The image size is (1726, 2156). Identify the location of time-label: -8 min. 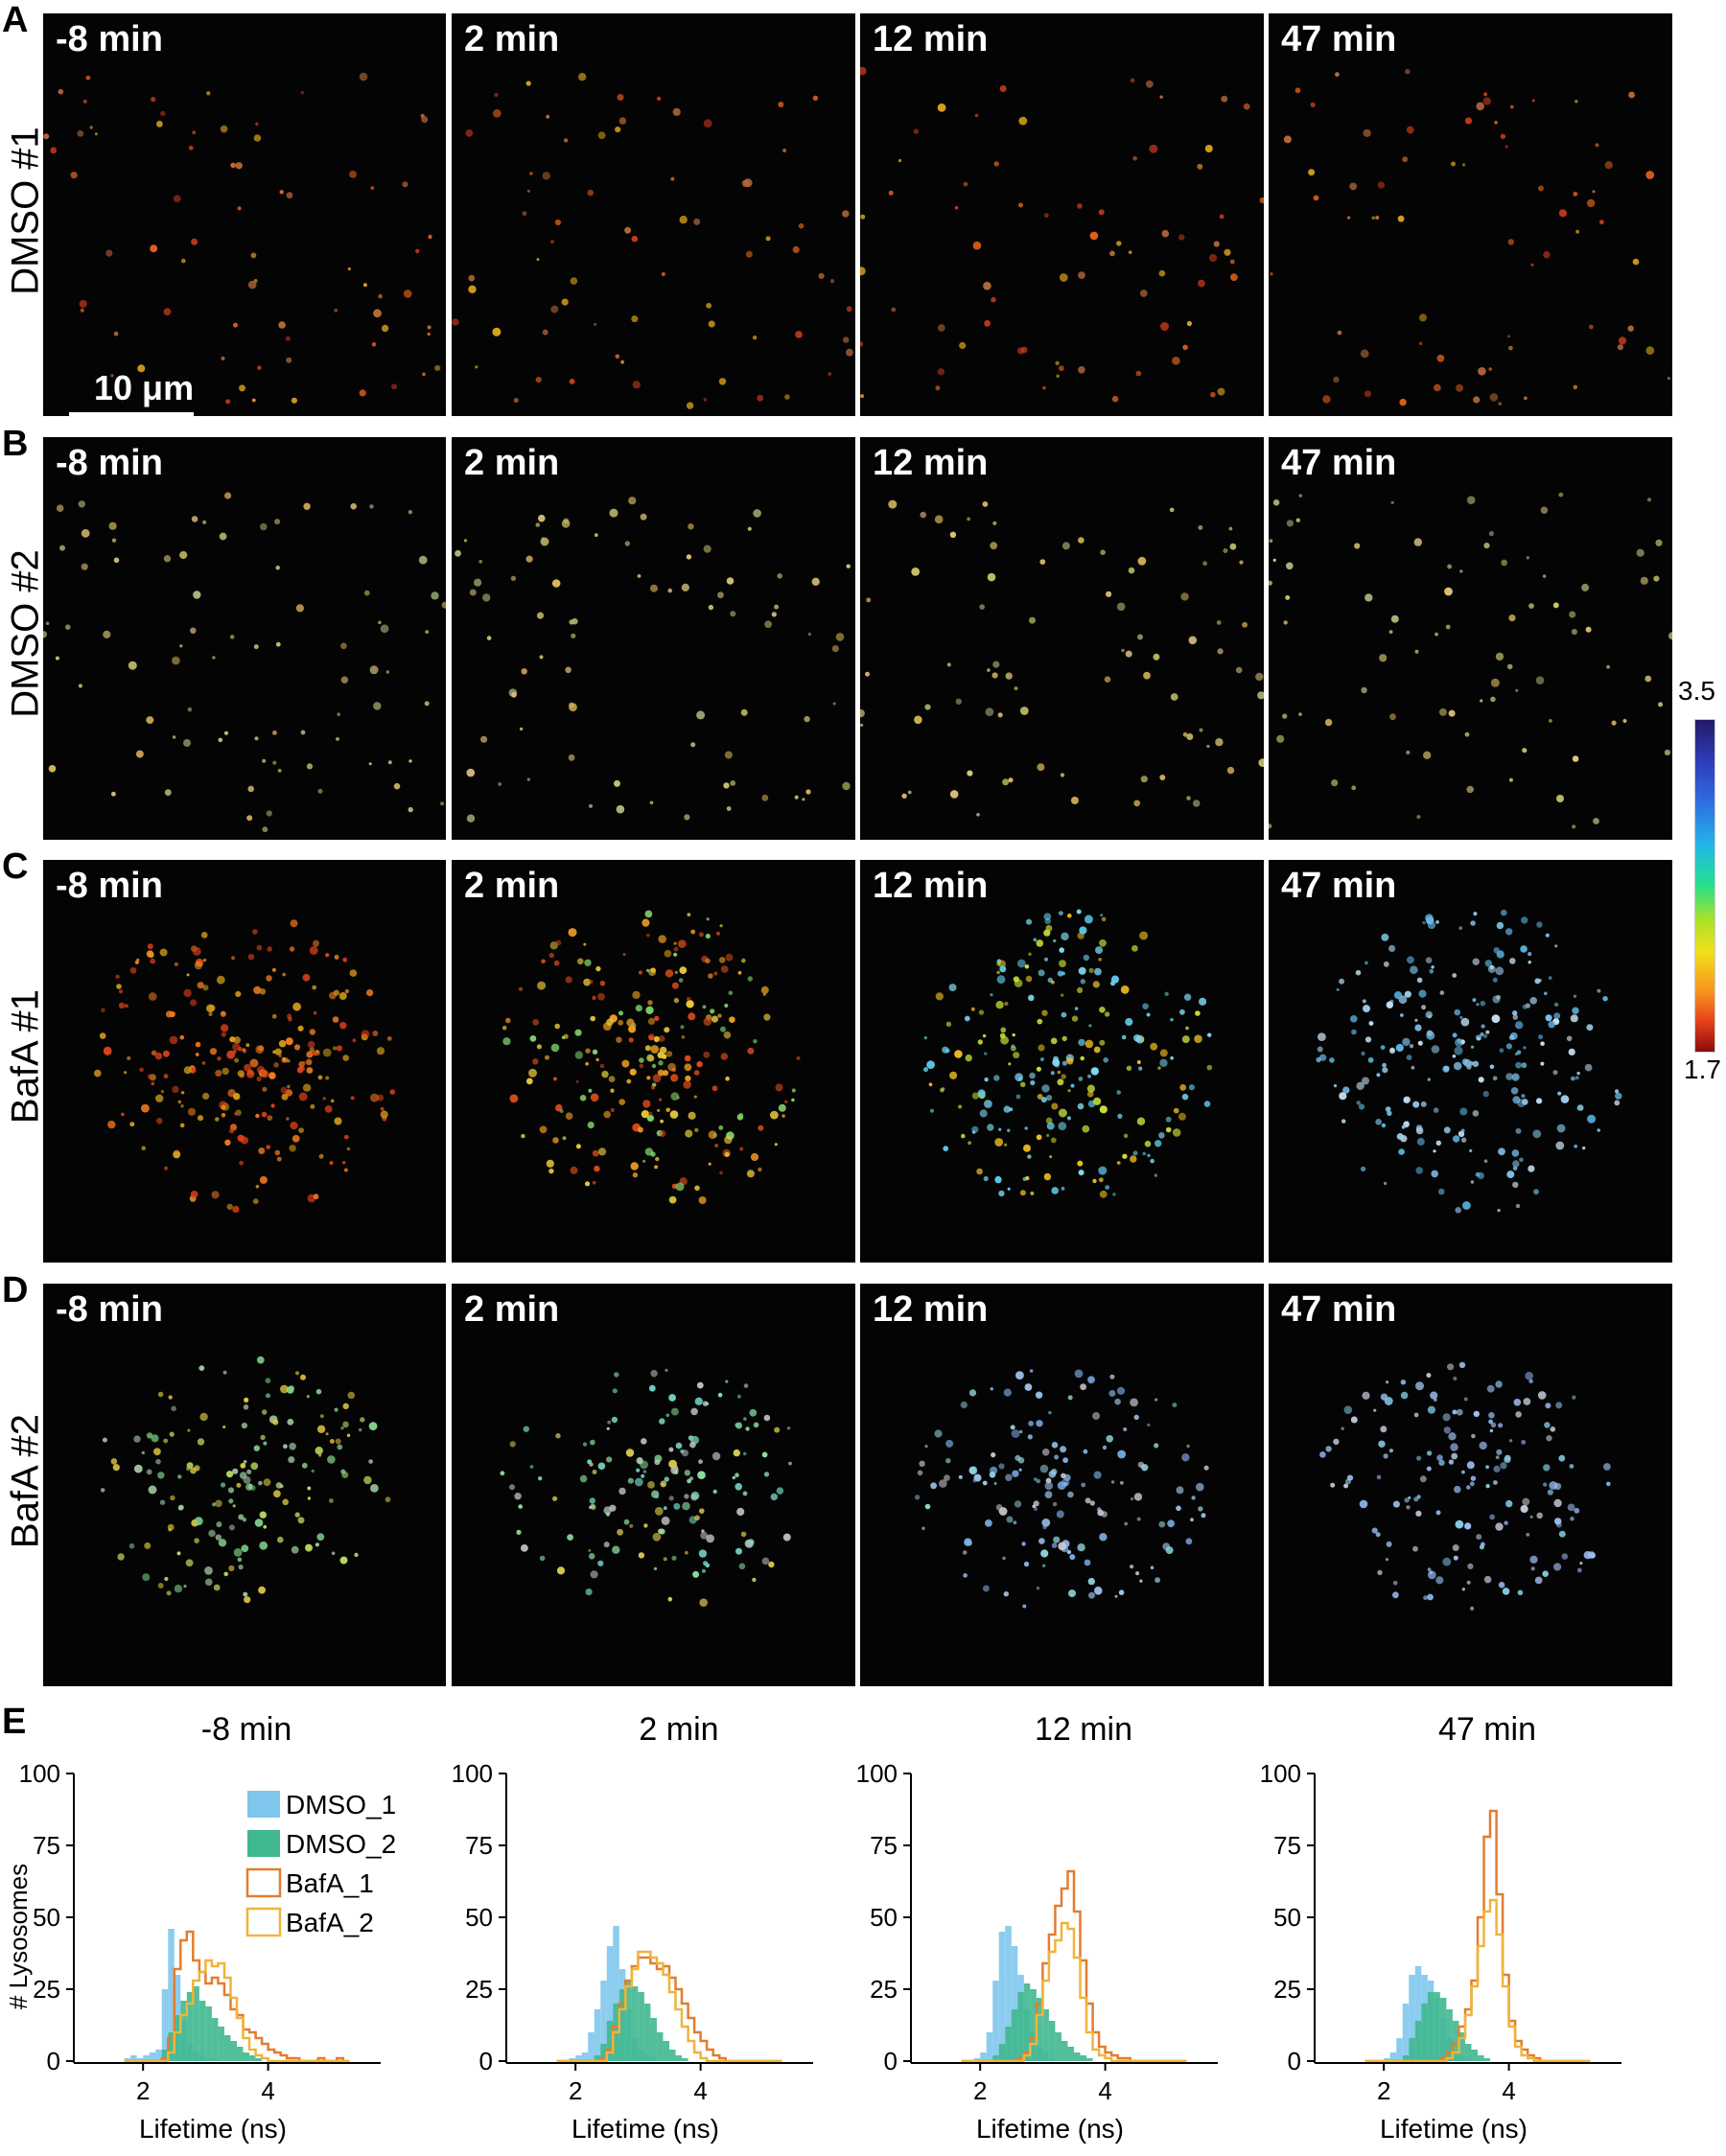
(109, 1309).